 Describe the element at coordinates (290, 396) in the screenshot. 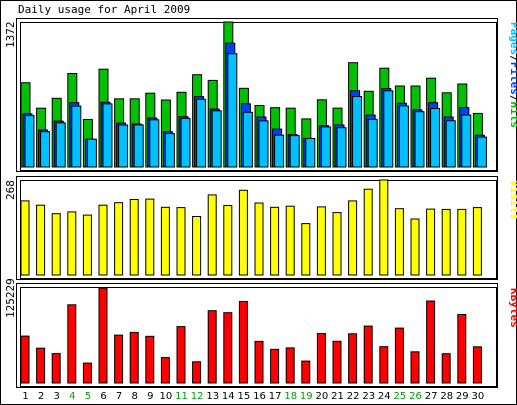

I see `day-label: 18` at that location.